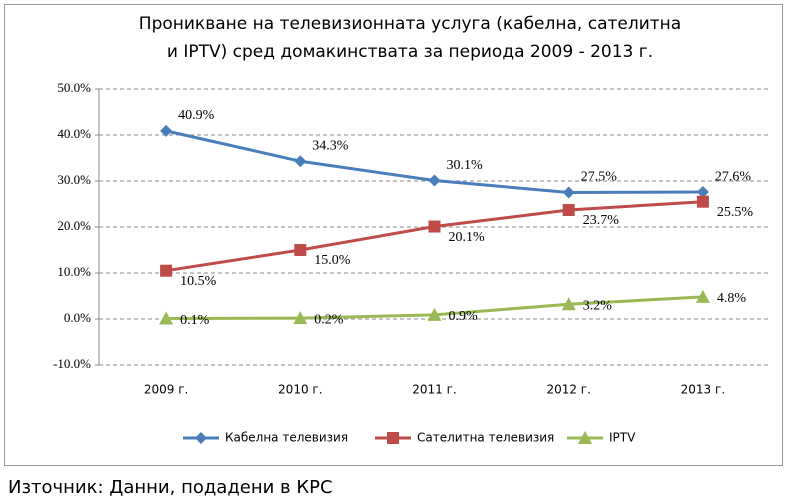  I want to click on data-label: 25.5%, so click(735, 212).